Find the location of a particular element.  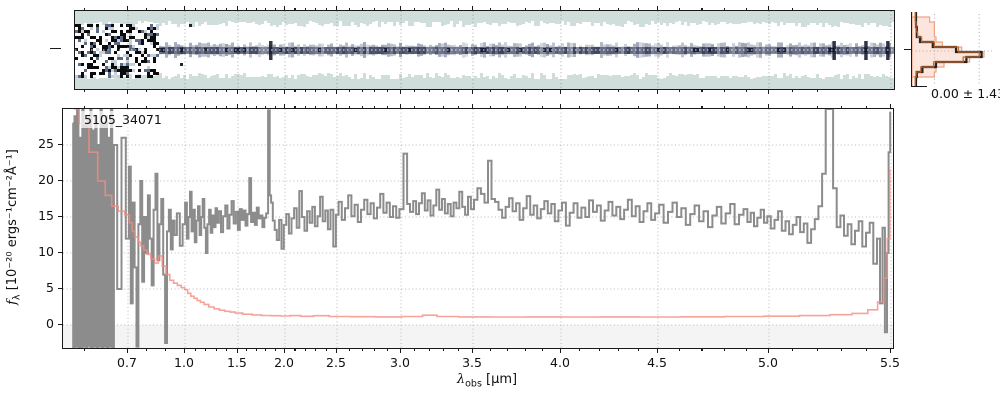

x-tick-label: 4.0 is located at coordinates (560, 362).